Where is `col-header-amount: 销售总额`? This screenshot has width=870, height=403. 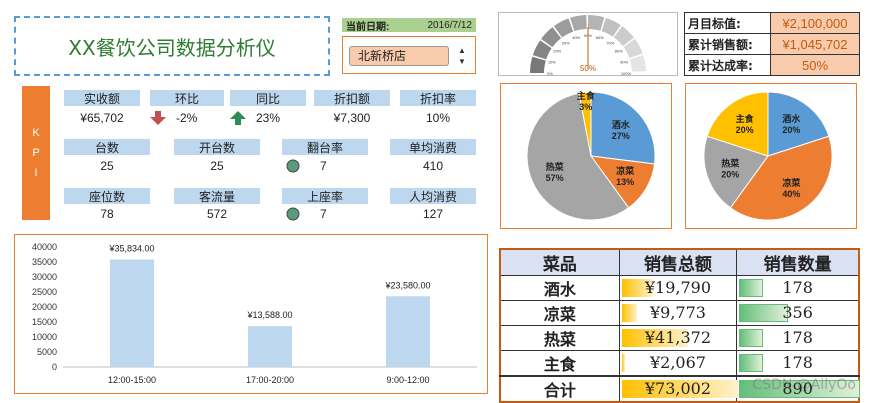
col-header-amount: 销售总额 is located at coordinates (678, 262).